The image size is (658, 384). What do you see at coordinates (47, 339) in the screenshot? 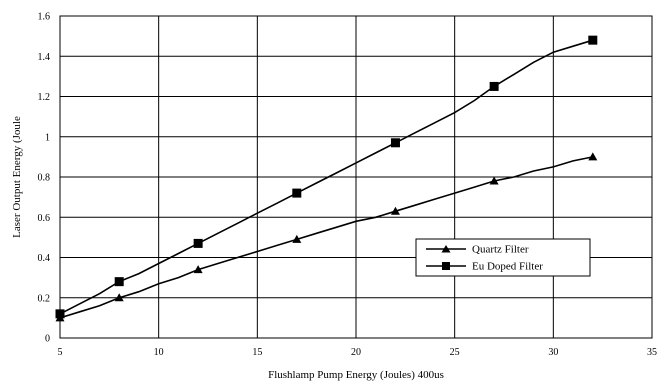
I see `y-tick-label: 0` at bounding box center [47, 339].